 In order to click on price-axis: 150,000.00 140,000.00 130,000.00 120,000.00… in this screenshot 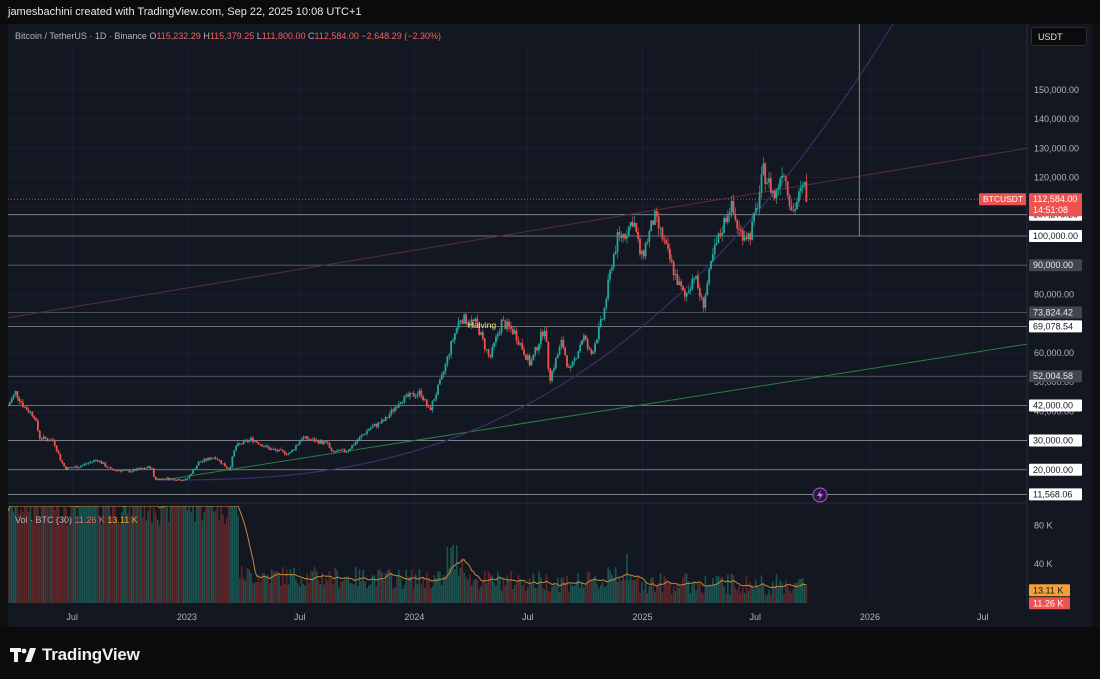, I will do `click(1030, 347)`.